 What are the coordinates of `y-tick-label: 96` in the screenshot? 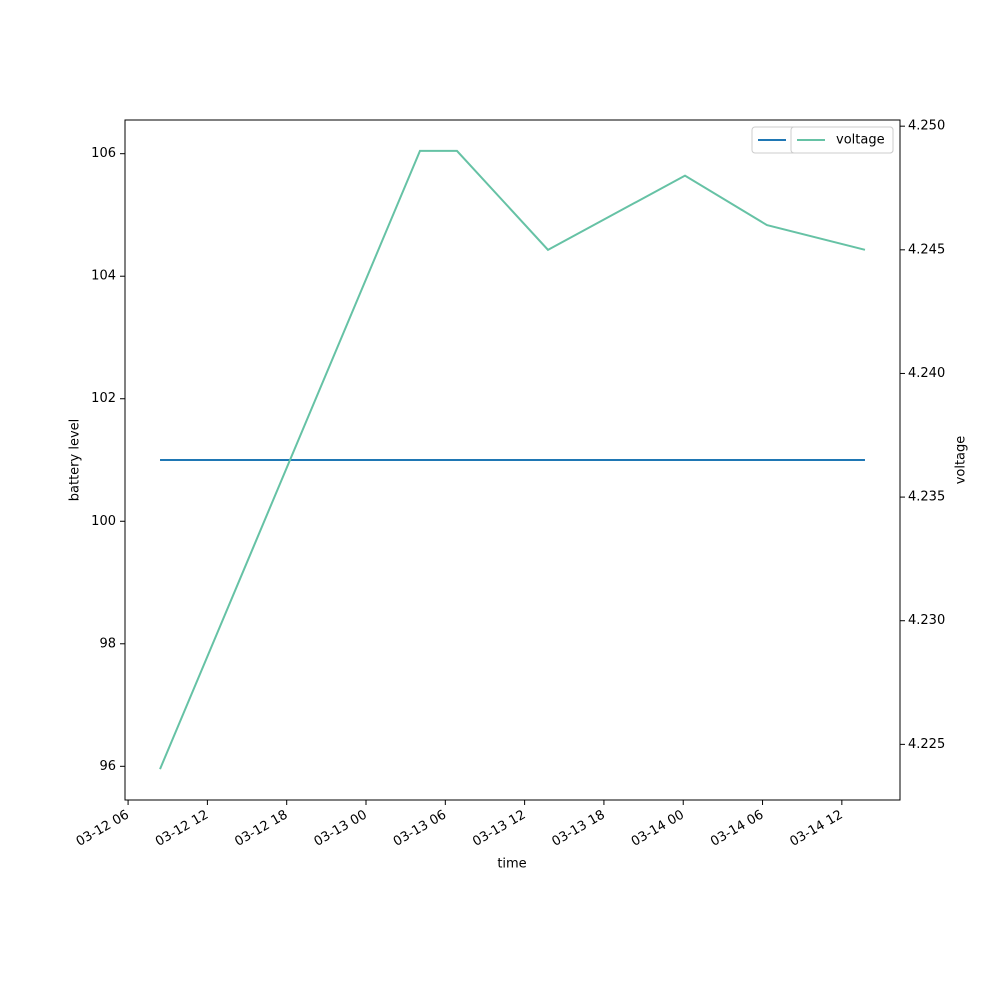 It's located at (107, 766).